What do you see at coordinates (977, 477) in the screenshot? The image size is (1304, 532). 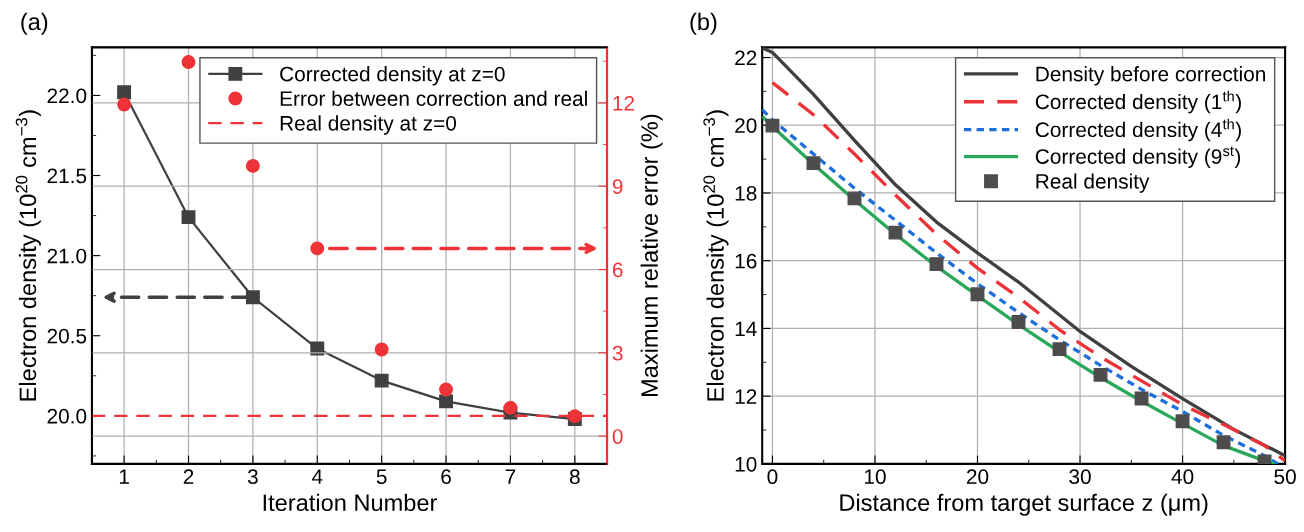 I see `x-tick-label: 20` at bounding box center [977, 477].